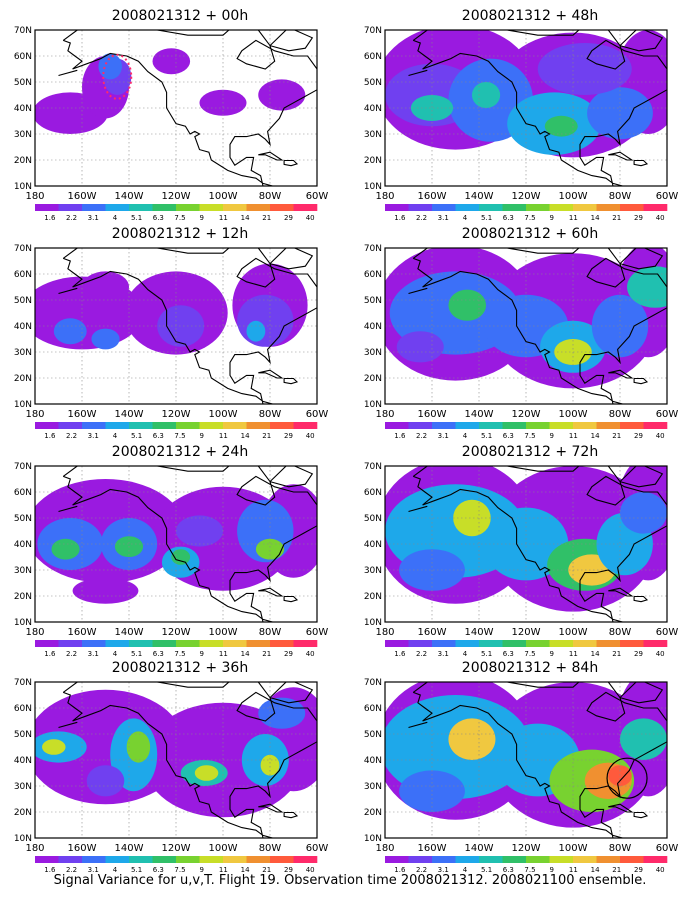 The image size is (700, 900). What do you see at coordinates (465, 218) in the screenshot?
I see `colorbar-tick-label: 4` at bounding box center [465, 218].